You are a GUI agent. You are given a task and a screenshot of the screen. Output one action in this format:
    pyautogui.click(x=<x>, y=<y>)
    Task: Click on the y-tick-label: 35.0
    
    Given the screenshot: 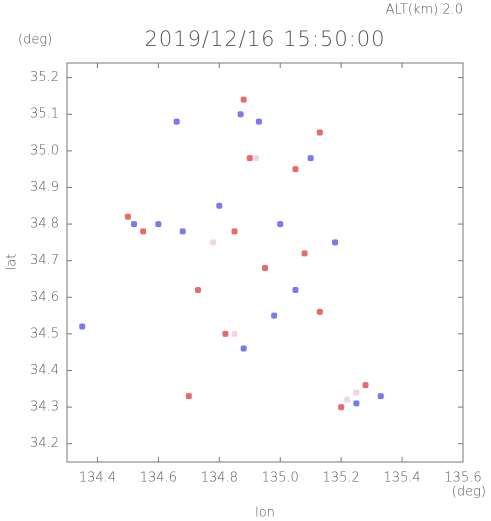 What is the action you would take?
    pyautogui.click(x=44, y=150)
    